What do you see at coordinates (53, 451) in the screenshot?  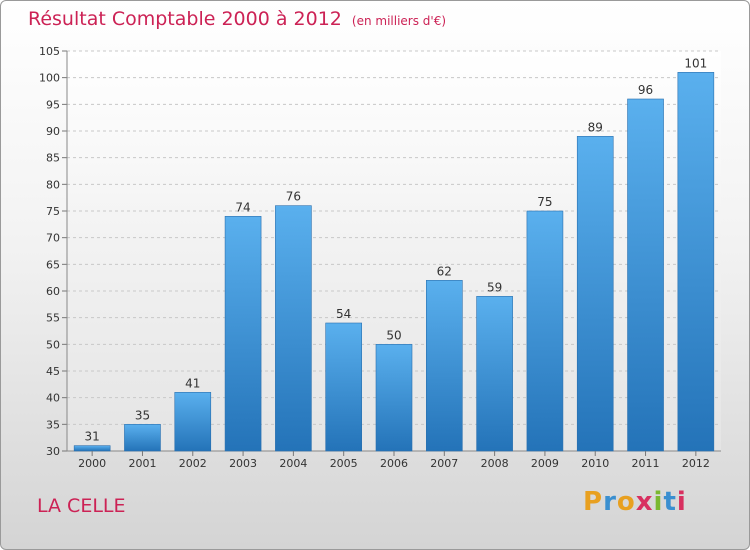 I see `y-tick-label: 30` at bounding box center [53, 451].